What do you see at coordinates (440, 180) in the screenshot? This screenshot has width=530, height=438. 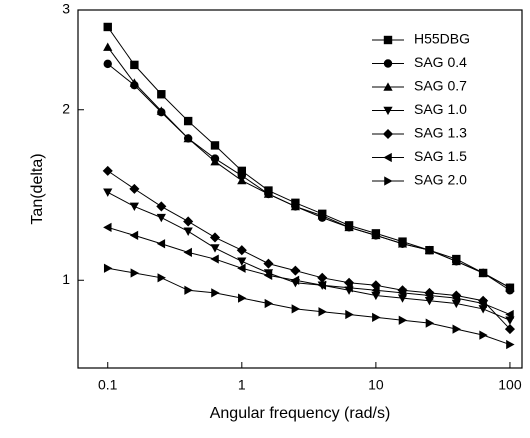 I see `legend-label: SAG 2.0` at bounding box center [440, 180].